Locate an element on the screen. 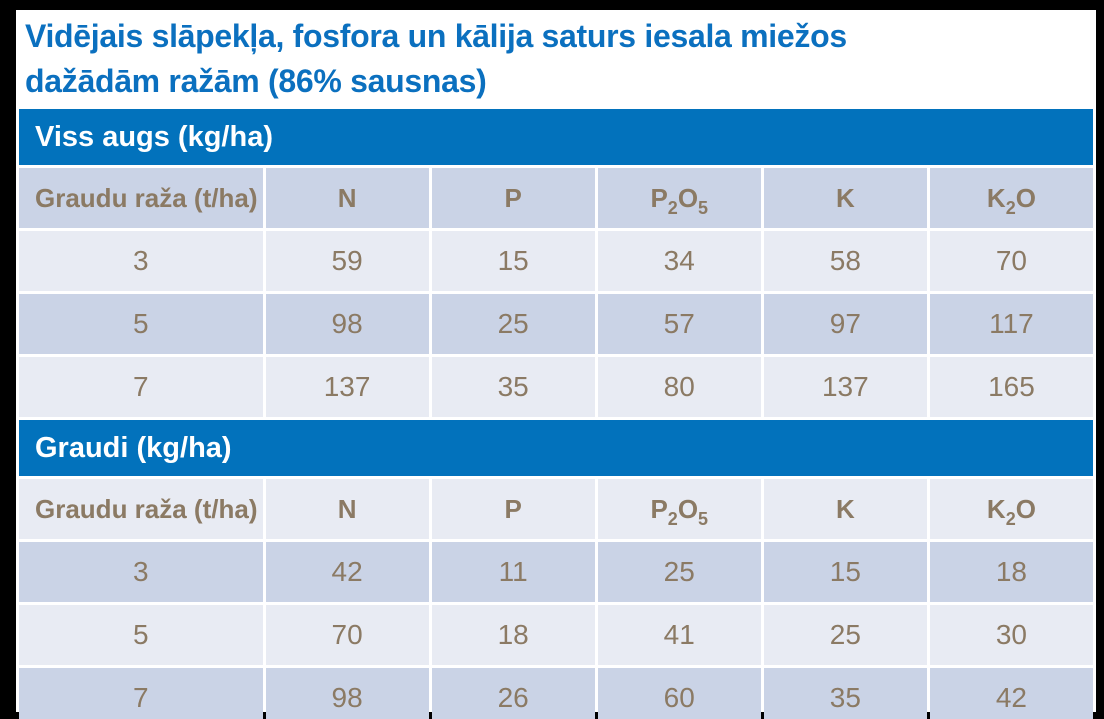 The height and width of the screenshot is (719, 1104). table-cell: 26 is located at coordinates (513, 693).